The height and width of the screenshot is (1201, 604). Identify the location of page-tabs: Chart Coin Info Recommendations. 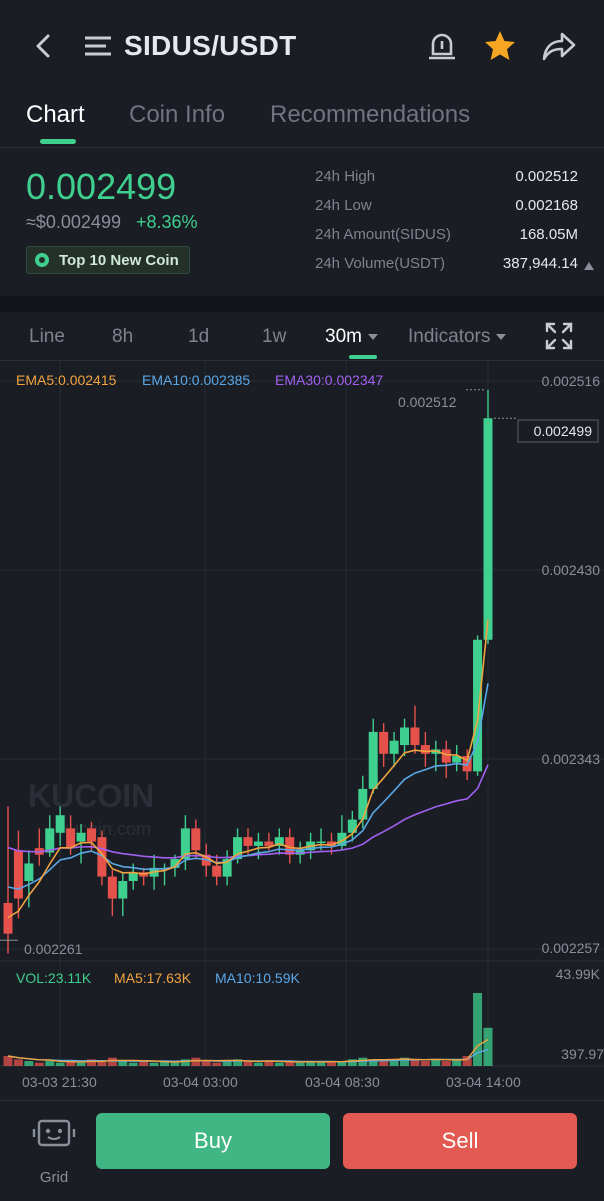
(302, 121).